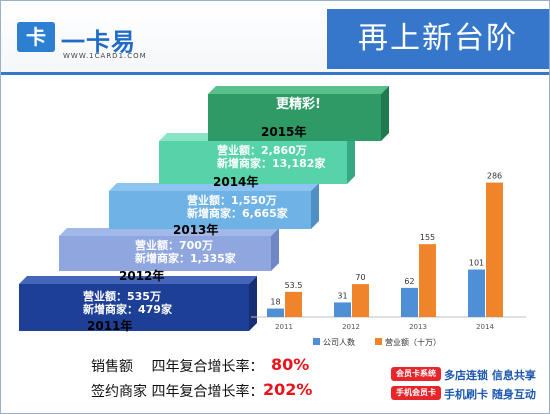  I want to click on step-2011, so click(138, 303).